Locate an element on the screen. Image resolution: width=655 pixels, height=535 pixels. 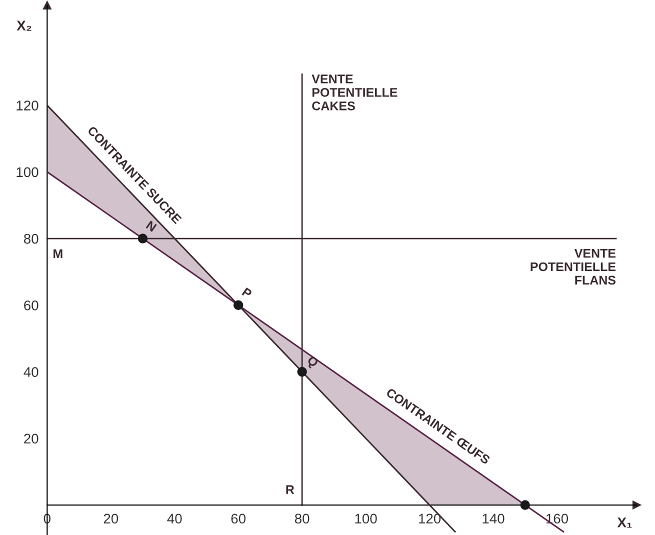
annotation: Q is located at coordinates (312, 362).